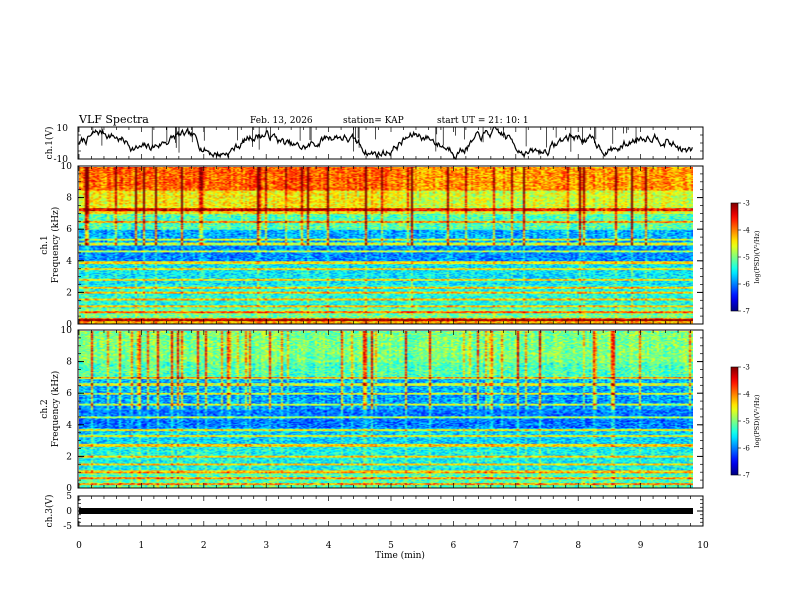 The width and height of the screenshot is (792, 612). Describe the element at coordinates (69, 293) in the screenshot. I see `ch1-spec-ytick-label: 2` at that location.